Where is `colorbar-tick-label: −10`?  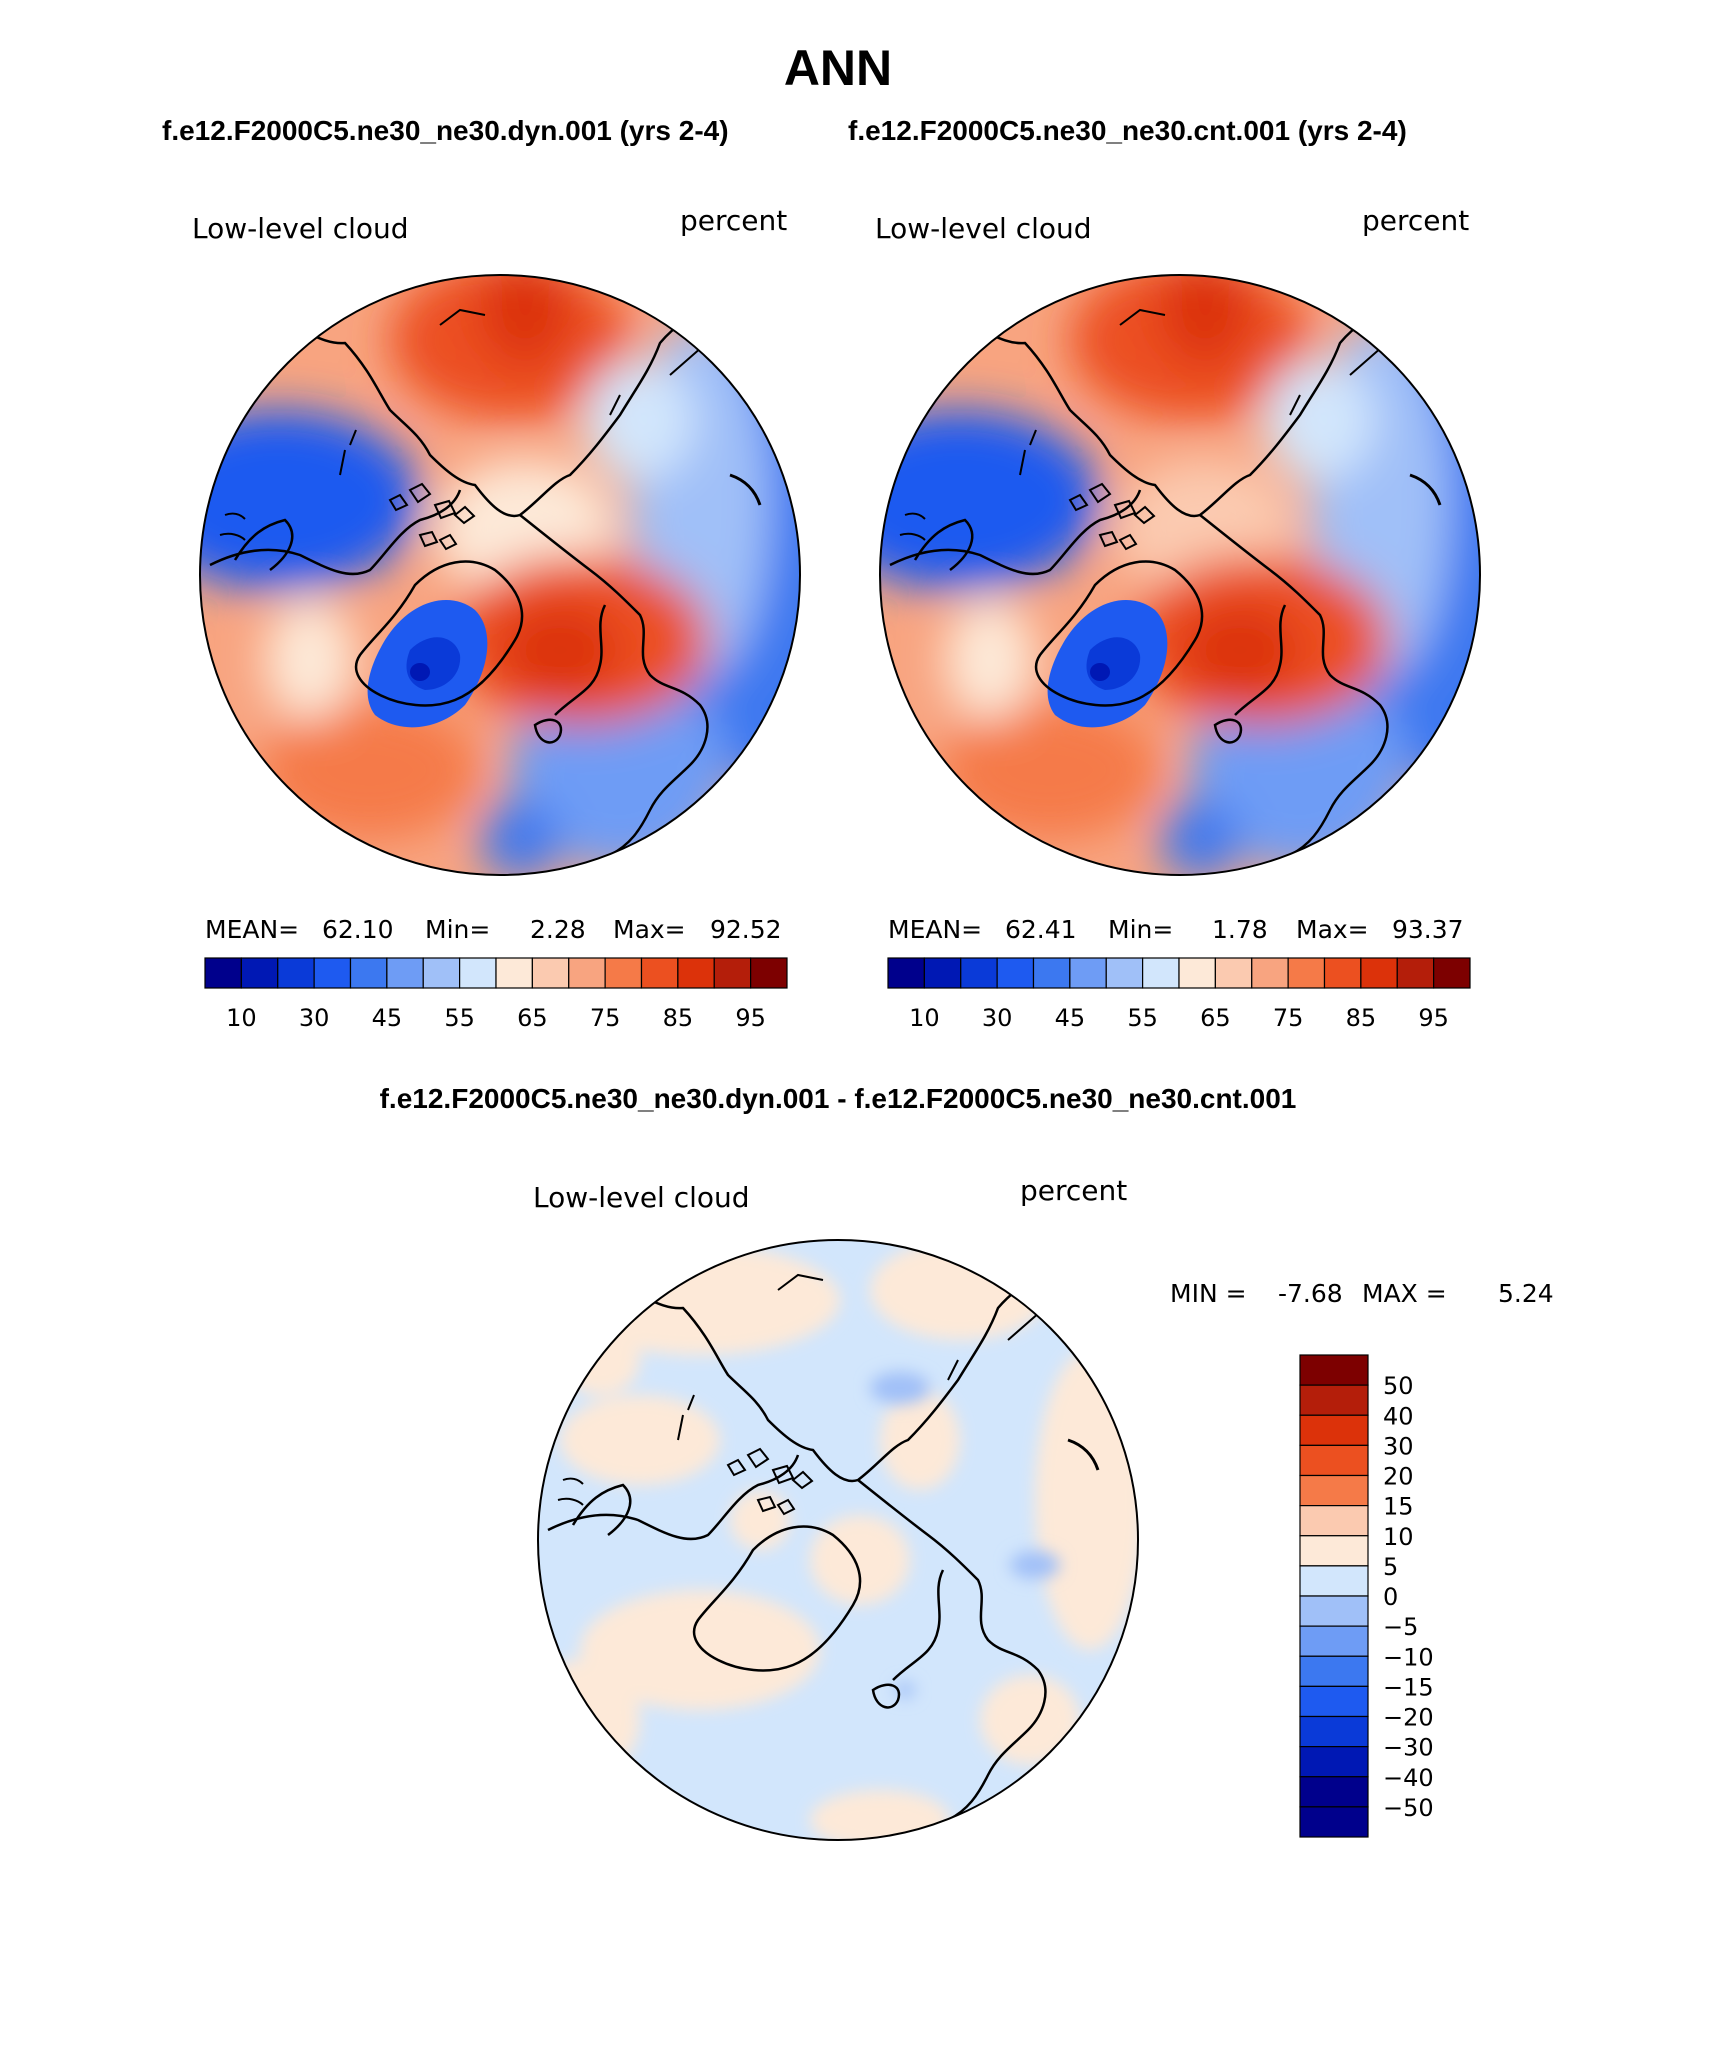 colorbar-tick-label: −10 is located at coordinates (1408, 1657).